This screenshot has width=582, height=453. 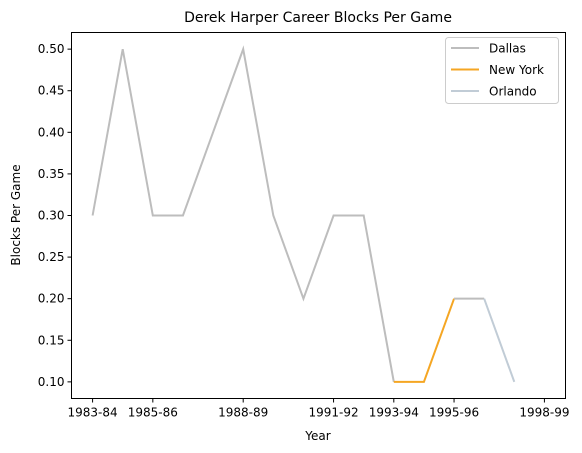 What do you see at coordinates (243, 413) in the screenshot?
I see `x-tick-label: 1988-89` at bounding box center [243, 413].